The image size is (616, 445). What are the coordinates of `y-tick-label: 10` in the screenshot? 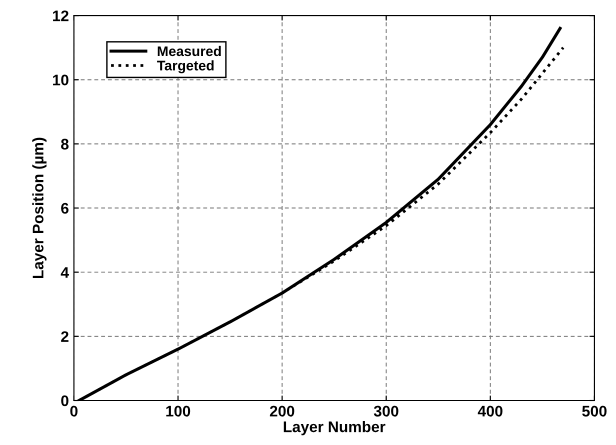 It's located at (60, 80).